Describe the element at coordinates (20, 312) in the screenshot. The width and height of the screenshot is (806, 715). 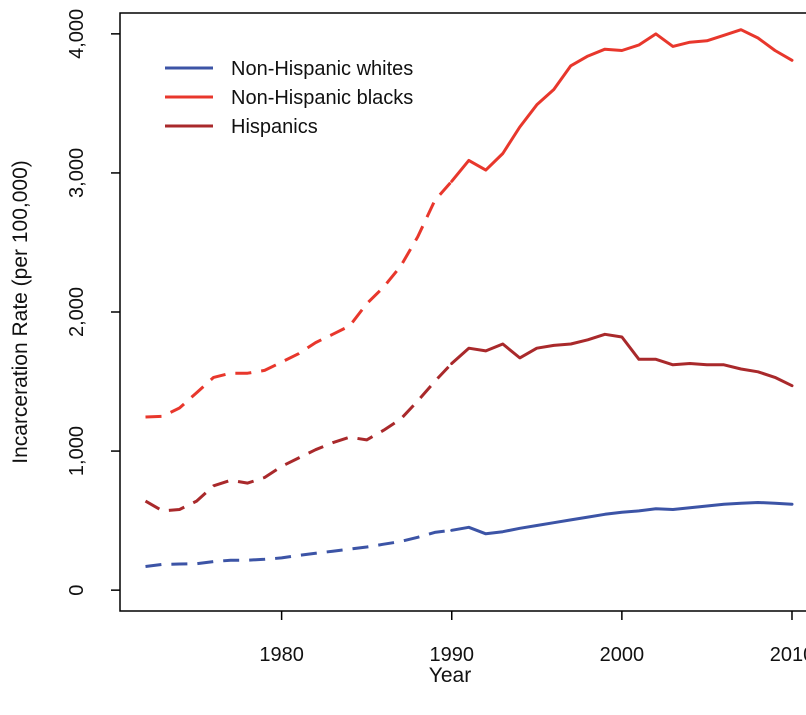
I see `y-axis-title: Incarceration Rate (per 100,000)` at that location.